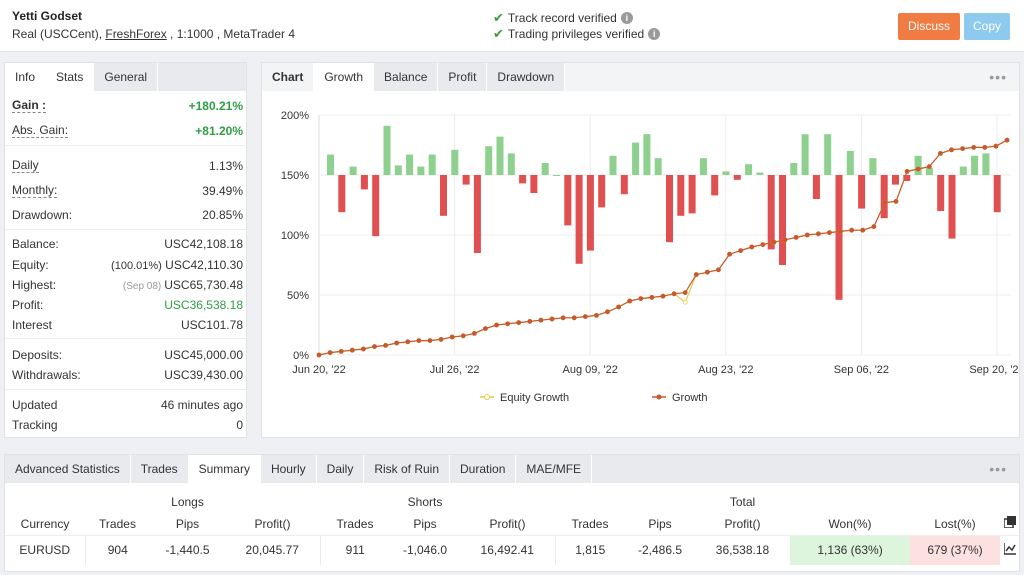 The image size is (1024, 575). I want to click on equity-growth-point, so click(685, 302).